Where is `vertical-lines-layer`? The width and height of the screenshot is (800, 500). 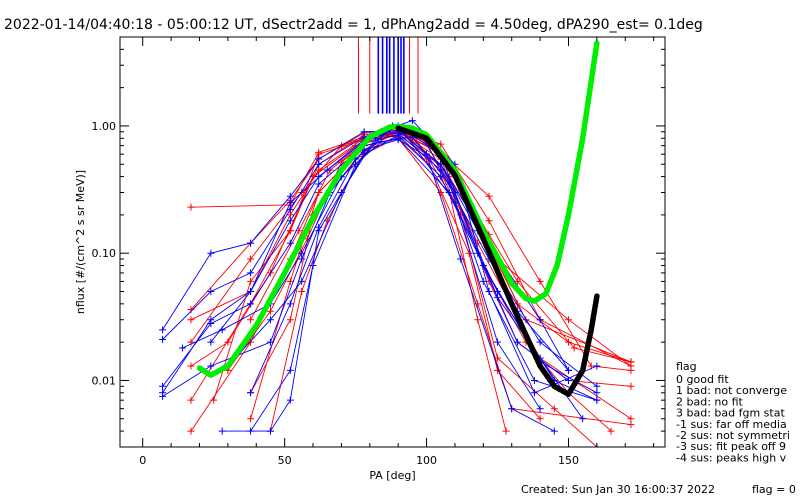 vertical-lines-layer is located at coordinates (388, 75).